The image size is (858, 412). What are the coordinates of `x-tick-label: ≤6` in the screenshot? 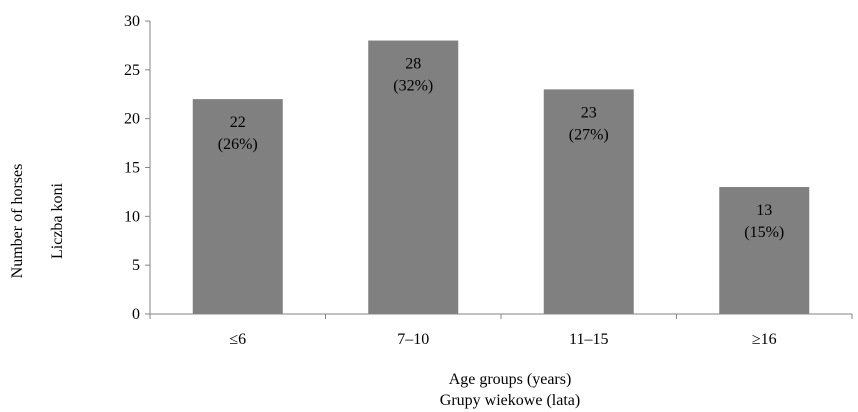 It's located at (237, 339).